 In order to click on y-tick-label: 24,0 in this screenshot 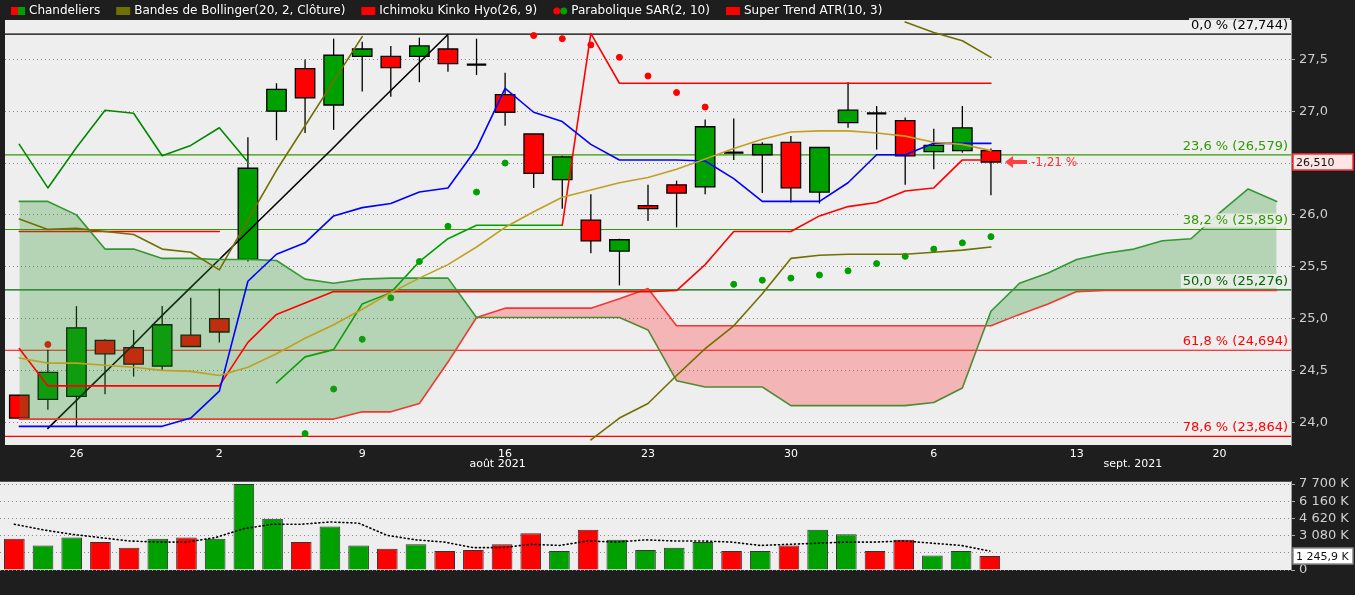, I will do `click(1313, 421)`.